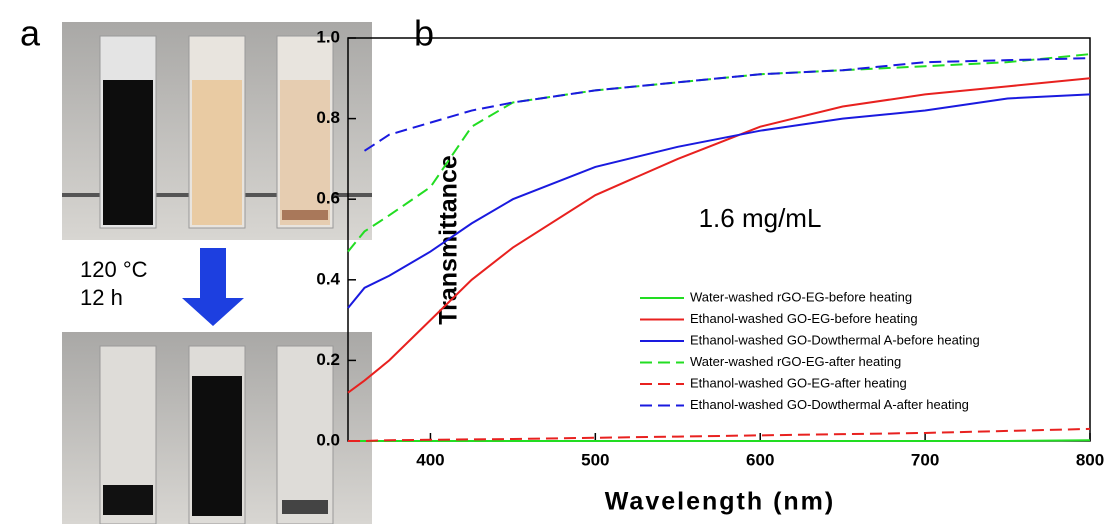 The image size is (1112, 524). What do you see at coordinates (760, 459) in the screenshot?
I see `x-tick-label: 600` at bounding box center [760, 459].